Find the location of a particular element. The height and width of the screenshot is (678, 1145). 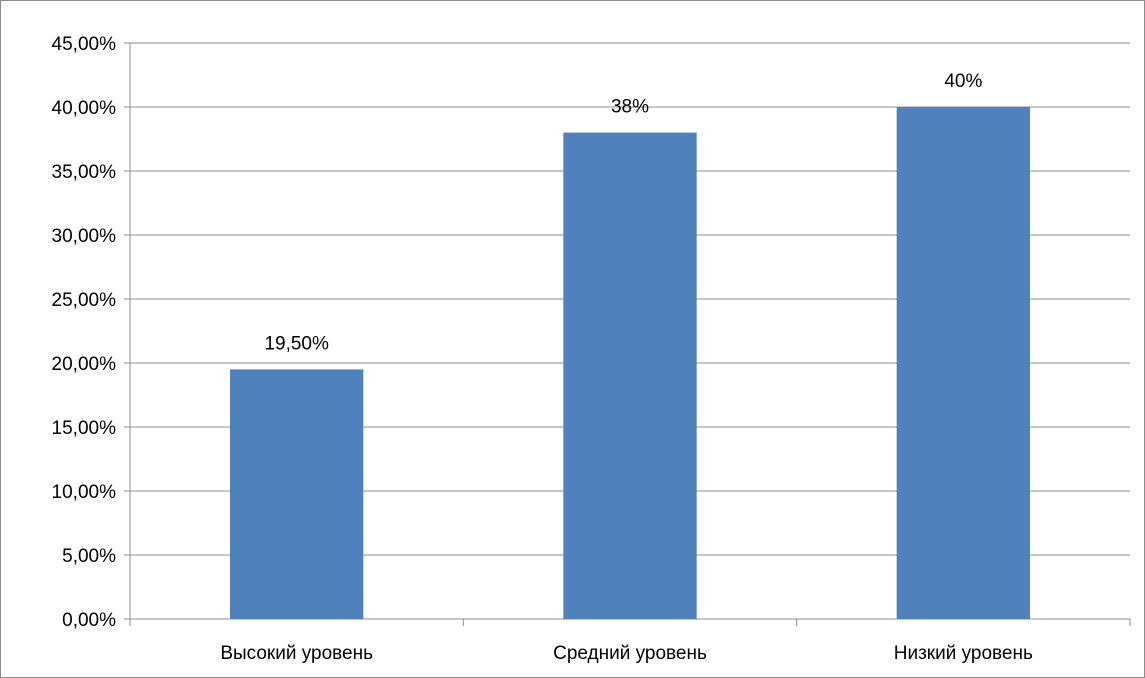

data-label: 40% is located at coordinates (963, 81).